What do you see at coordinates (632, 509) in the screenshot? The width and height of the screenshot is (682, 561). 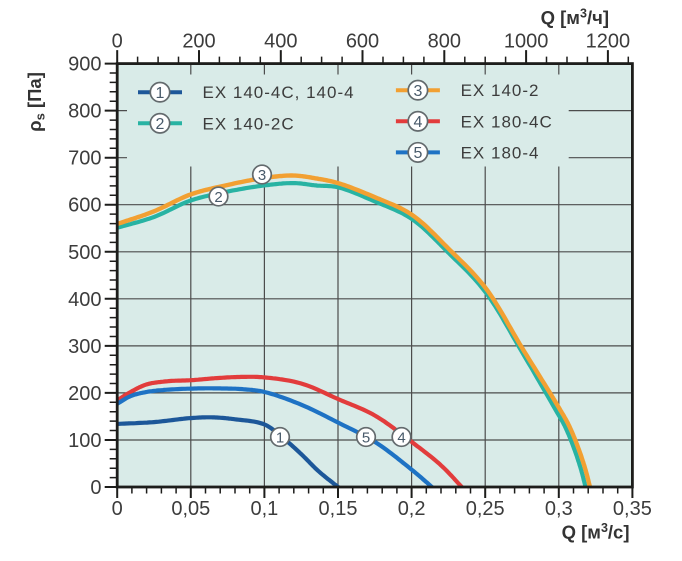 I see `svg-text: 0,35` at bounding box center [632, 509].